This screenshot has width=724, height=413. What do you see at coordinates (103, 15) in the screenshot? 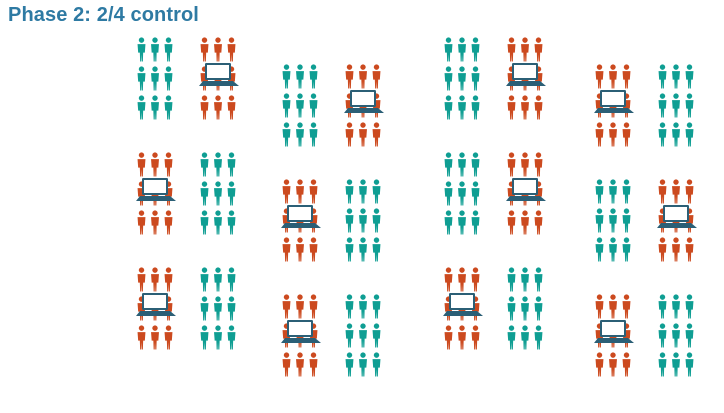
I see `page-title: Phase 2: 2/4 control` at bounding box center [103, 15].